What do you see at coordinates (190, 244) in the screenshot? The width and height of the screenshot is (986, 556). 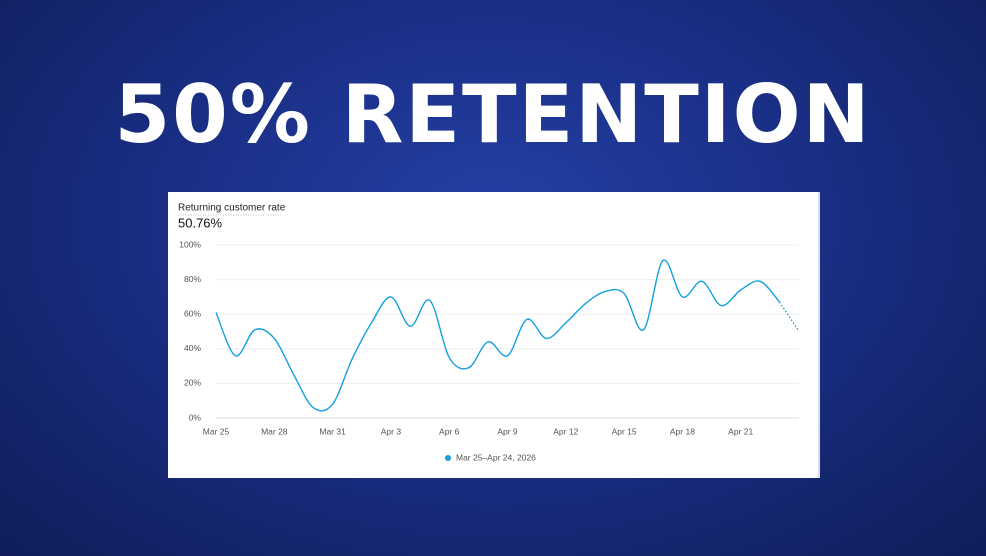 I see `y-tick-label: 100%` at bounding box center [190, 244].